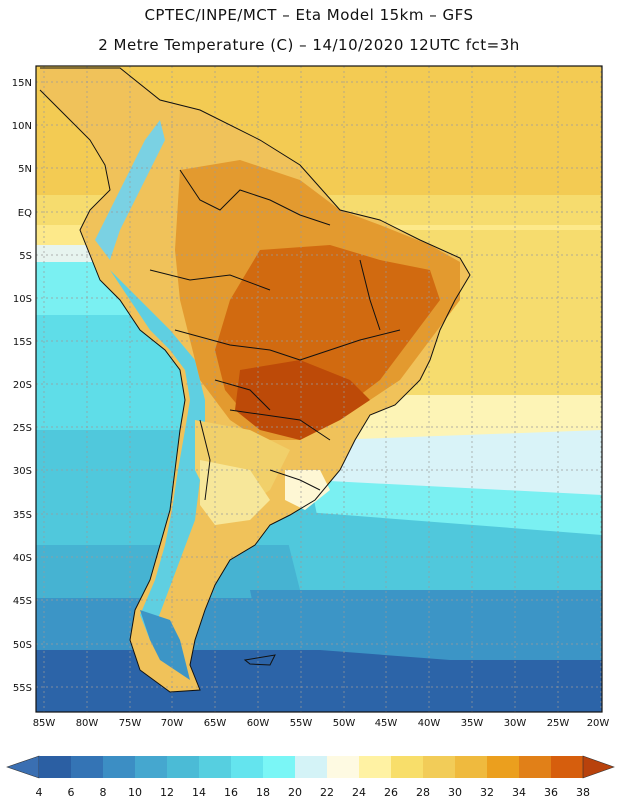 The height and width of the screenshot is (804, 618). What do you see at coordinates (359, 792) in the screenshot?
I see `colorbar-tick: 24` at bounding box center [359, 792].